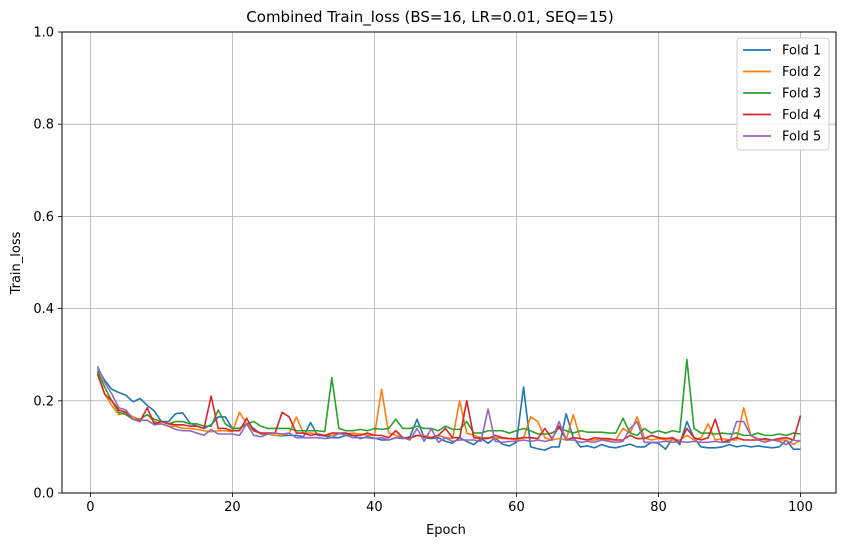  Describe the element at coordinates (43, 401) in the screenshot. I see `y-tick-label: 0.2` at that location.